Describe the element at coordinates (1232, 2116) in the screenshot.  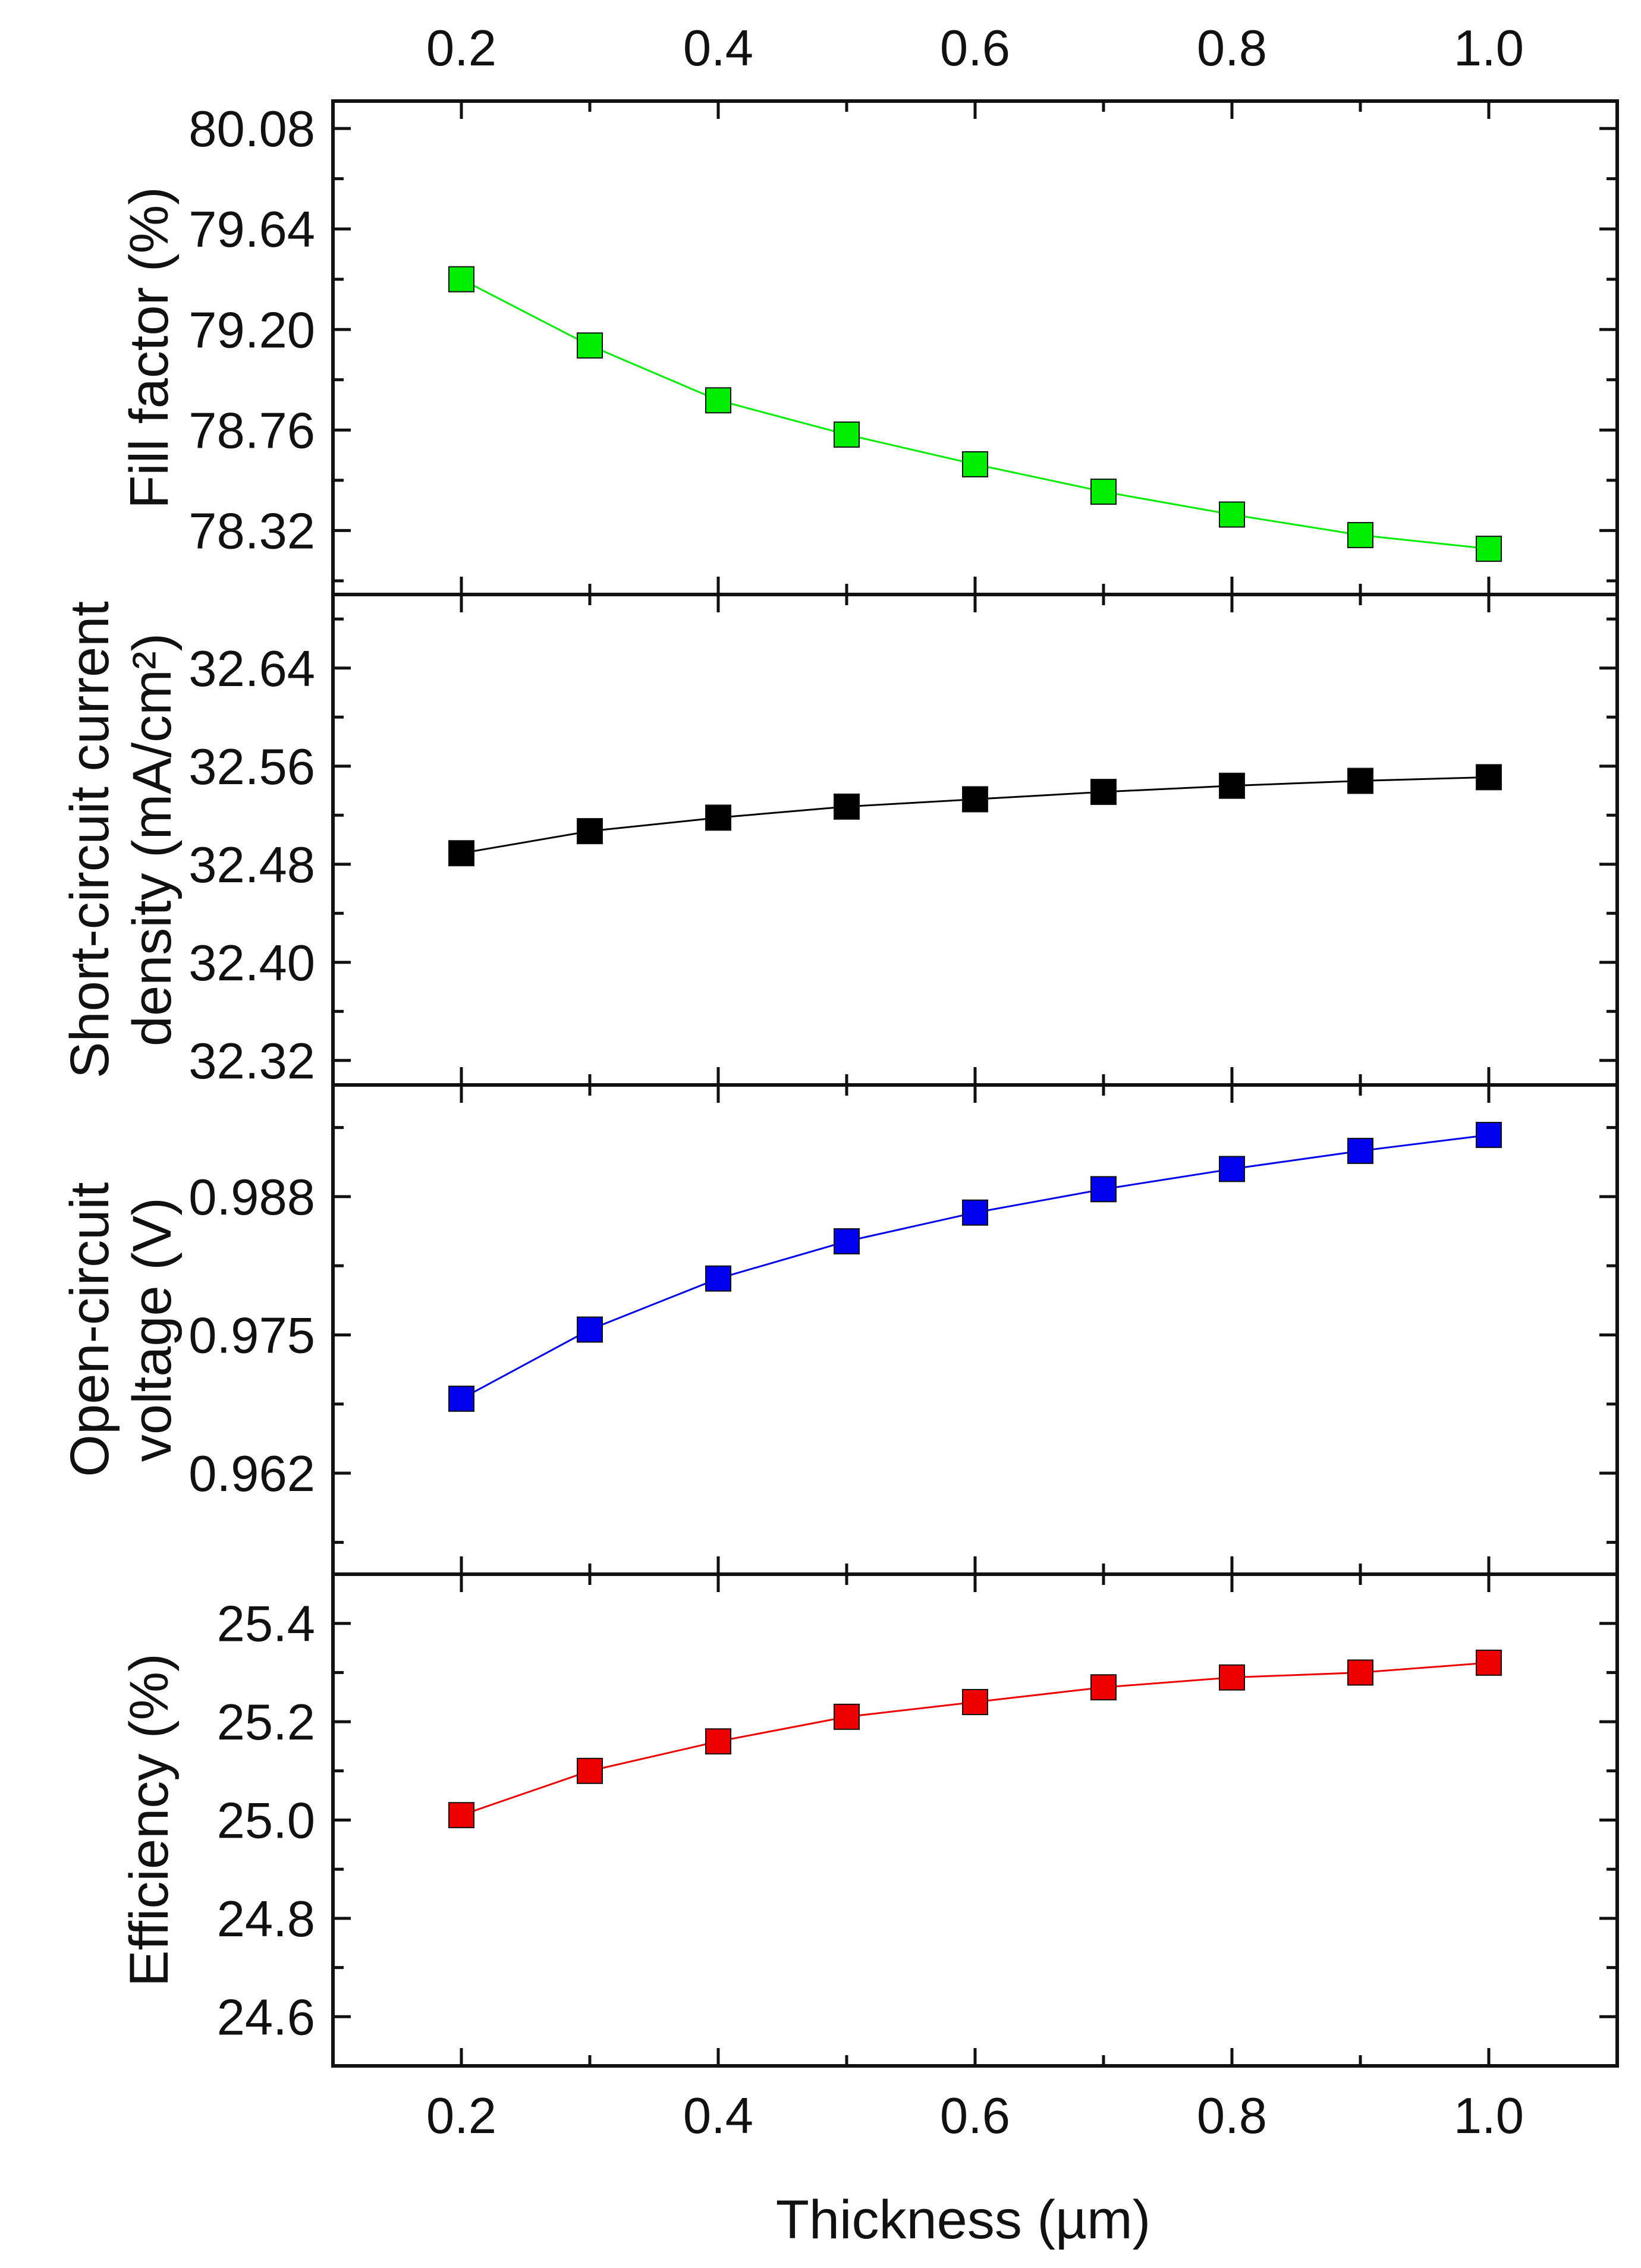
I see `x-tick-label-bottom: 0.8` at that location.